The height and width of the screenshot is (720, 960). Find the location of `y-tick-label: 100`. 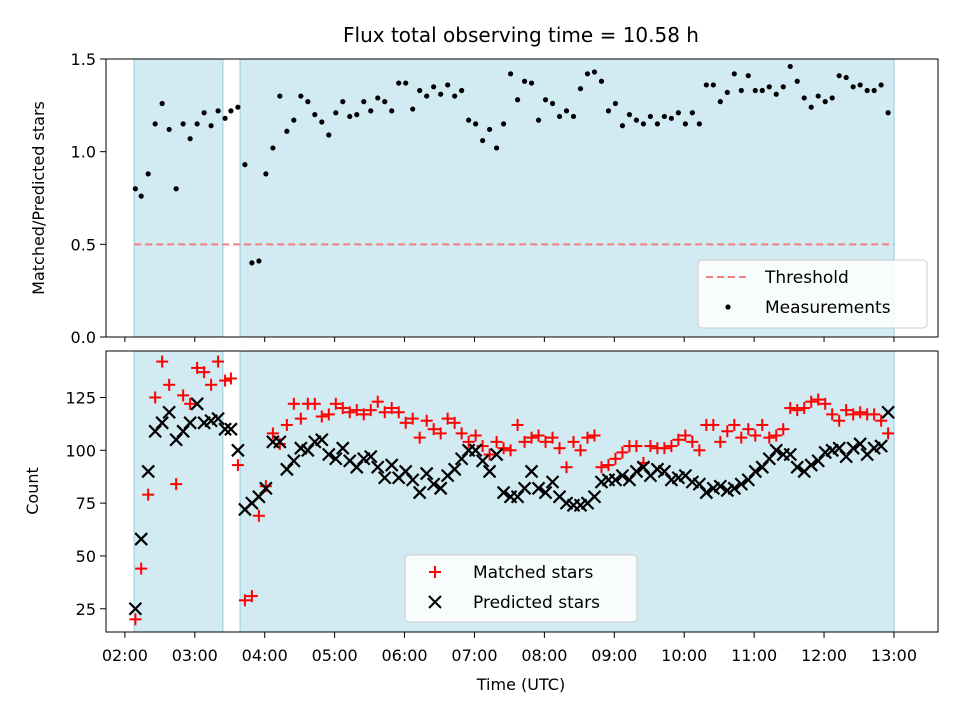

y-tick-label: 100 is located at coordinates (80, 450).